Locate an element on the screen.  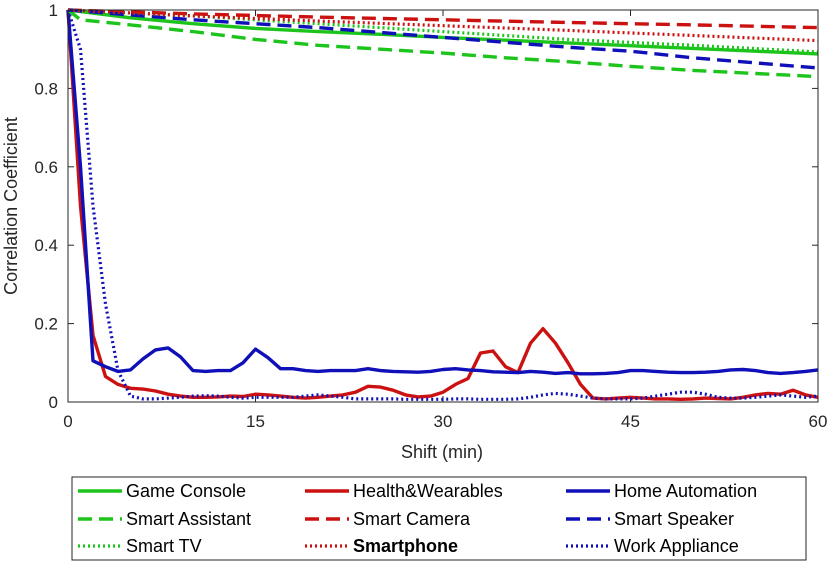
legend-entry-smartphone: Smartphone is located at coordinates (381, 546).